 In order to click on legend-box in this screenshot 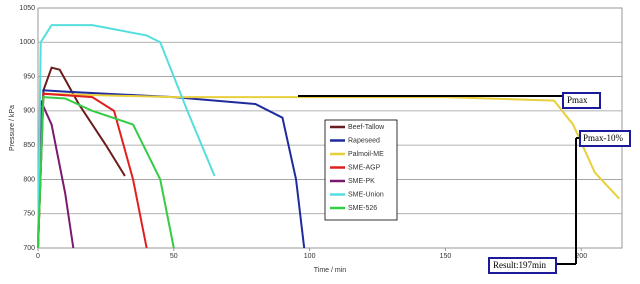, I will do `click(361, 170)`.